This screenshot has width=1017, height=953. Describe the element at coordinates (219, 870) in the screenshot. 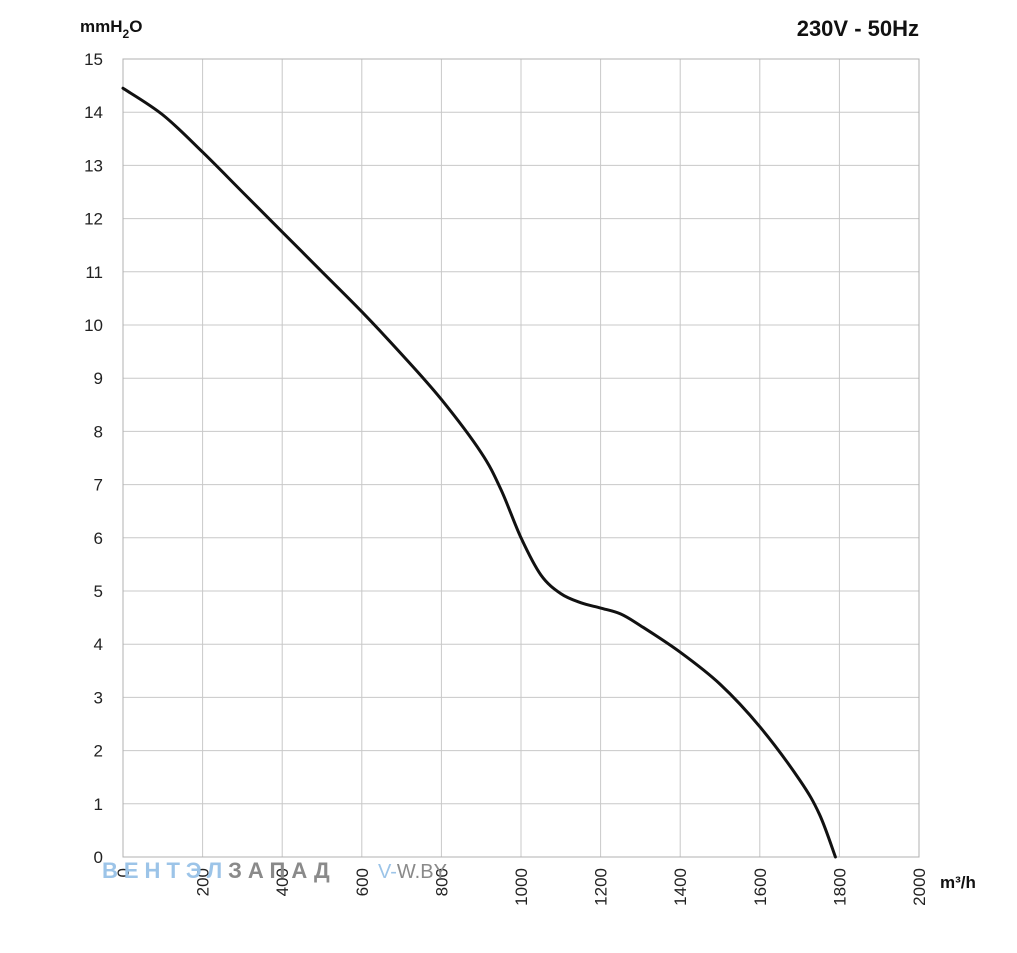

I see `watermark-brand: ВЕНТЭЛЗАПАД` at that location.